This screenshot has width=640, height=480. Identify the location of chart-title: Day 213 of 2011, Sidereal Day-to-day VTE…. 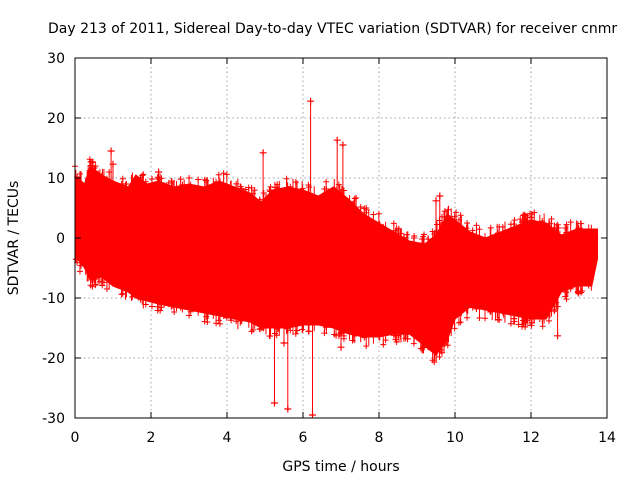
(332, 29).